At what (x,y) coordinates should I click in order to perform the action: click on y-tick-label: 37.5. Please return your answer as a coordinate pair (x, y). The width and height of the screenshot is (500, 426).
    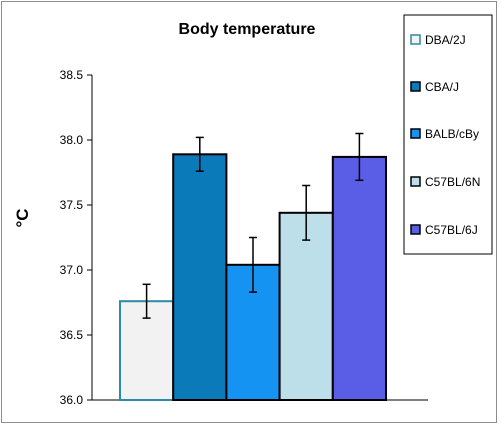
    Looking at the image, I should click on (72, 205).